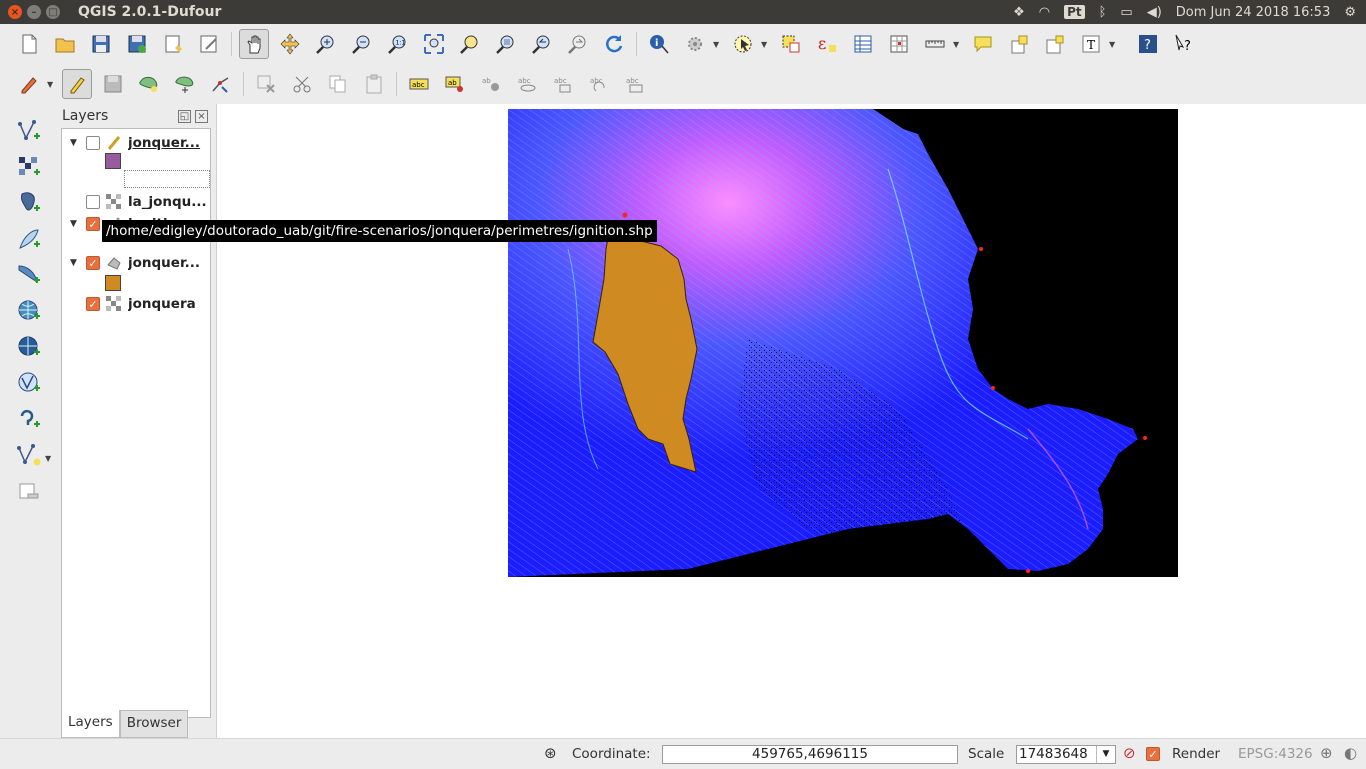  What do you see at coordinates (935, 44) in the screenshot?
I see `measure-icon` at bounding box center [935, 44].